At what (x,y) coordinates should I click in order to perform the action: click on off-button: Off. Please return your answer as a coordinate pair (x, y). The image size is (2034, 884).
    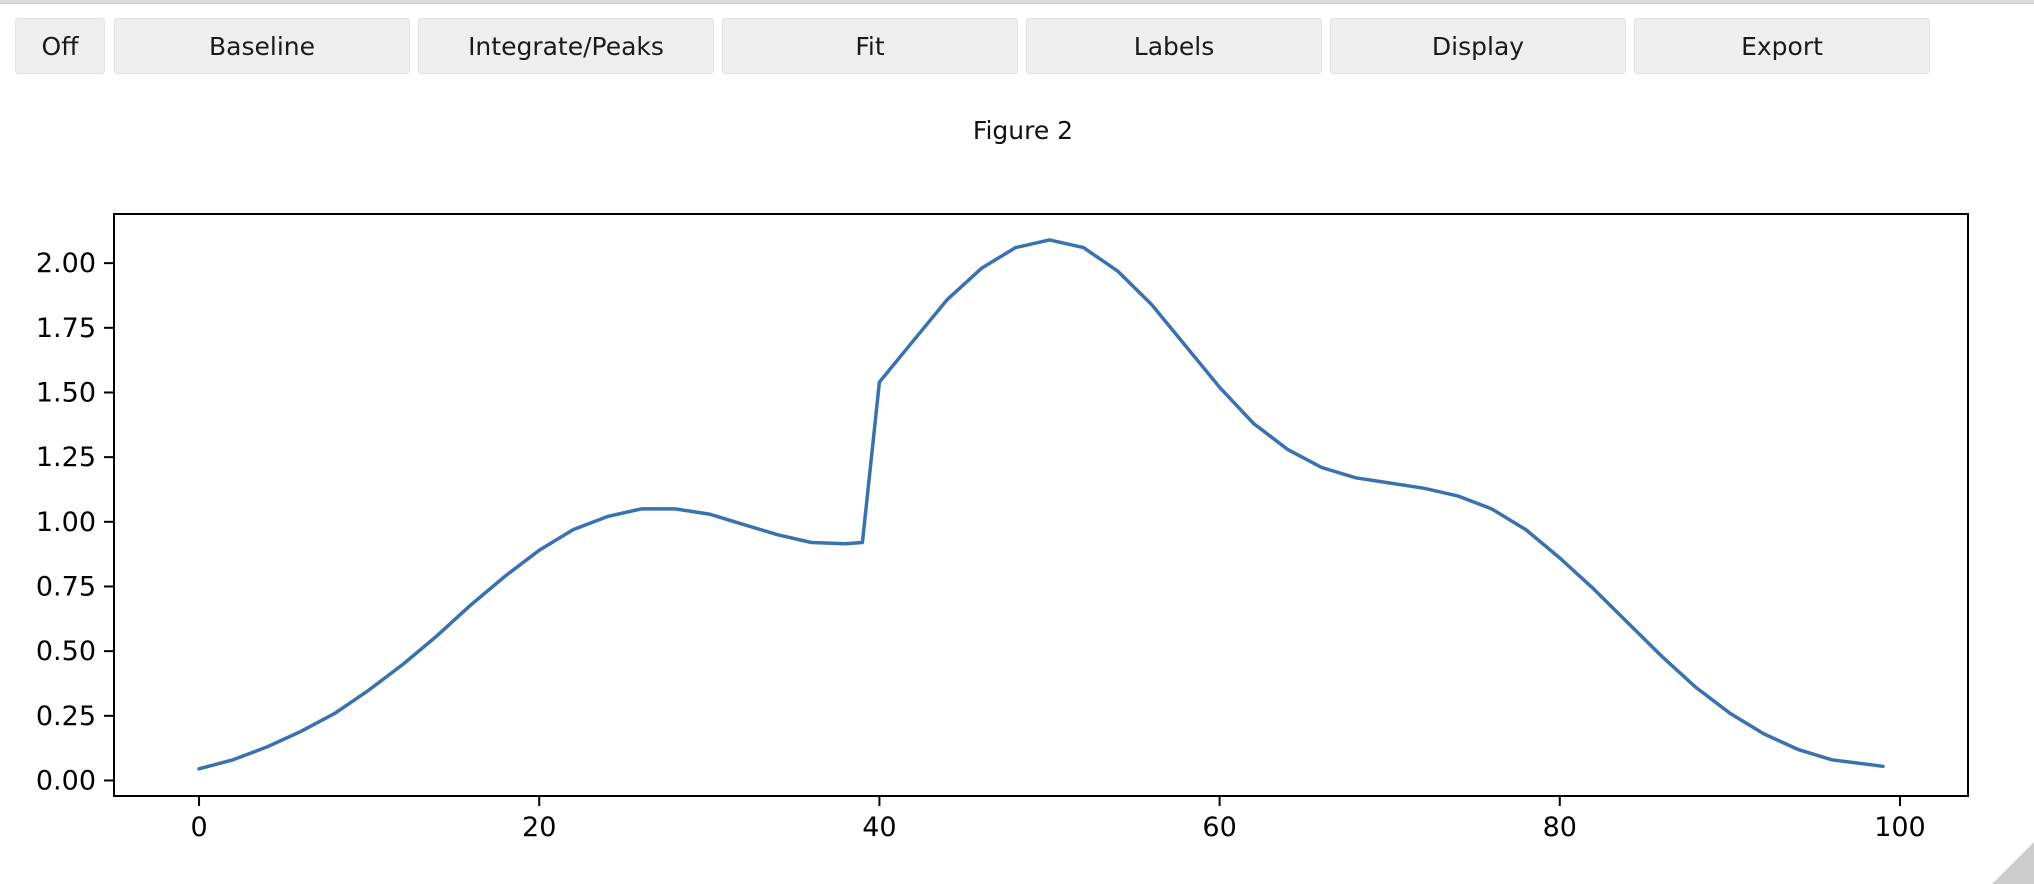
    Looking at the image, I should click on (60, 46).